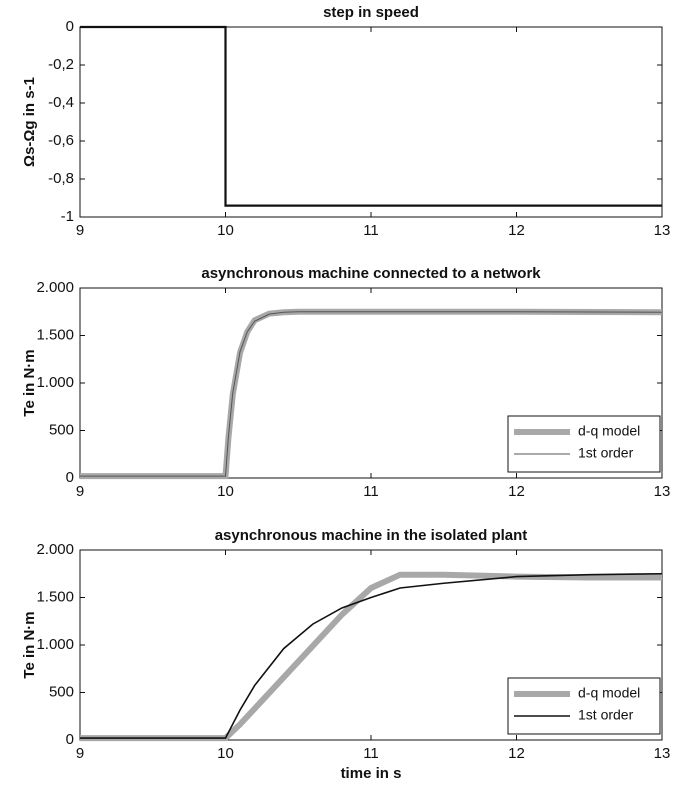  I want to click on x-axis-label: time in s, so click(371, 773).